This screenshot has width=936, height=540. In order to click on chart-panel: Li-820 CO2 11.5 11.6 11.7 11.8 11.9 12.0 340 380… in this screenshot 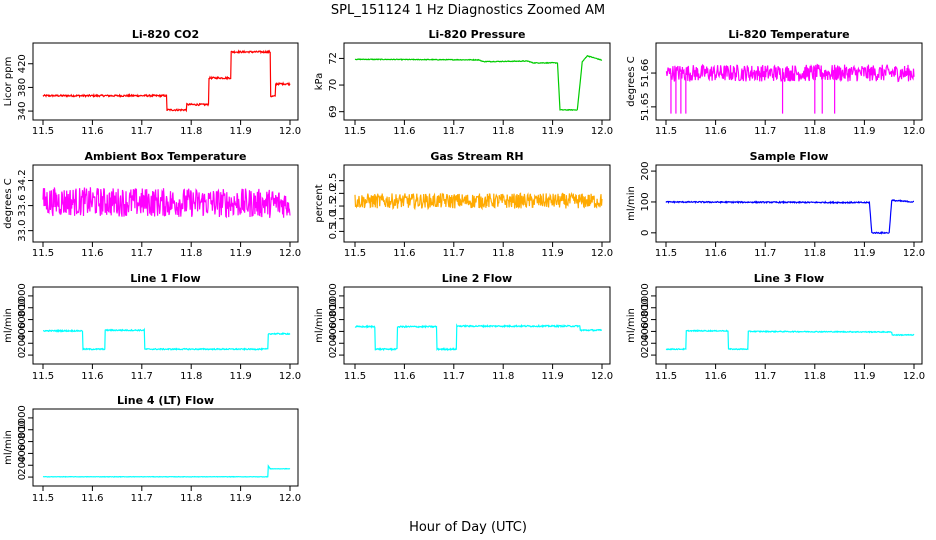, I will do `click(152, 82)`.